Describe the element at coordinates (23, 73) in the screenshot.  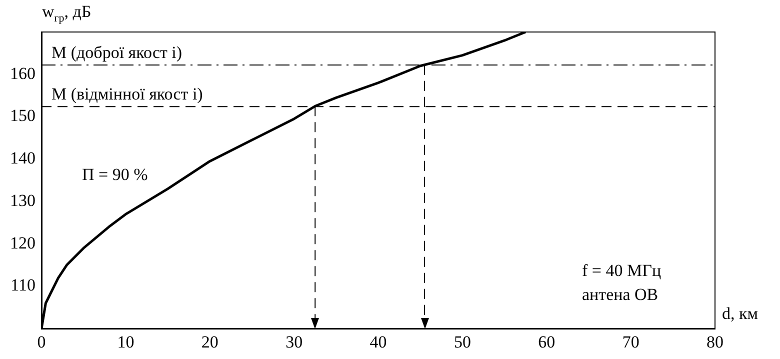
I see `y-tick-label: 160` at that location.